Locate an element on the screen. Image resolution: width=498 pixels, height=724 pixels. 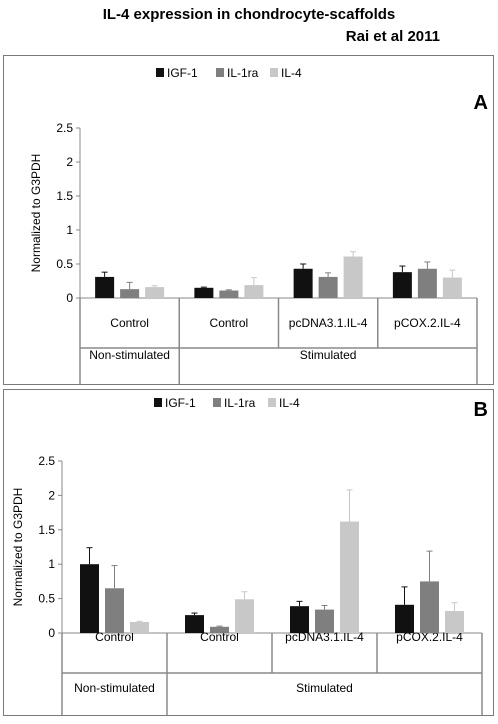
panel-label: B is located at coordinates (481, 410).